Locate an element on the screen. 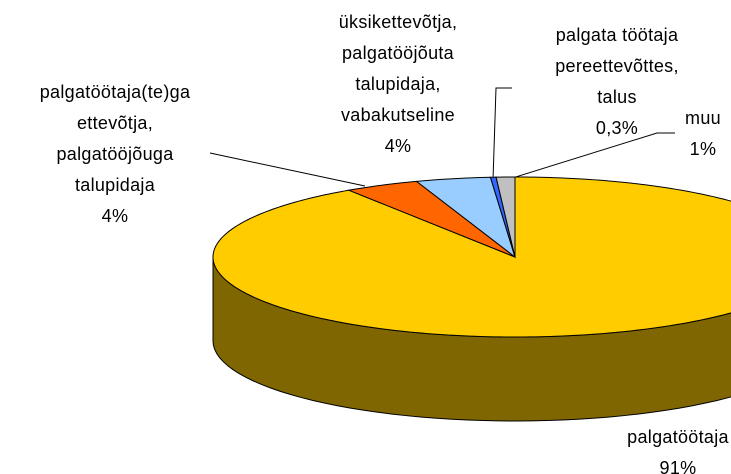 This screenshot has width=731, height=474. slice-label: palgatöötaja 91% is located at coordinates (678, 448).